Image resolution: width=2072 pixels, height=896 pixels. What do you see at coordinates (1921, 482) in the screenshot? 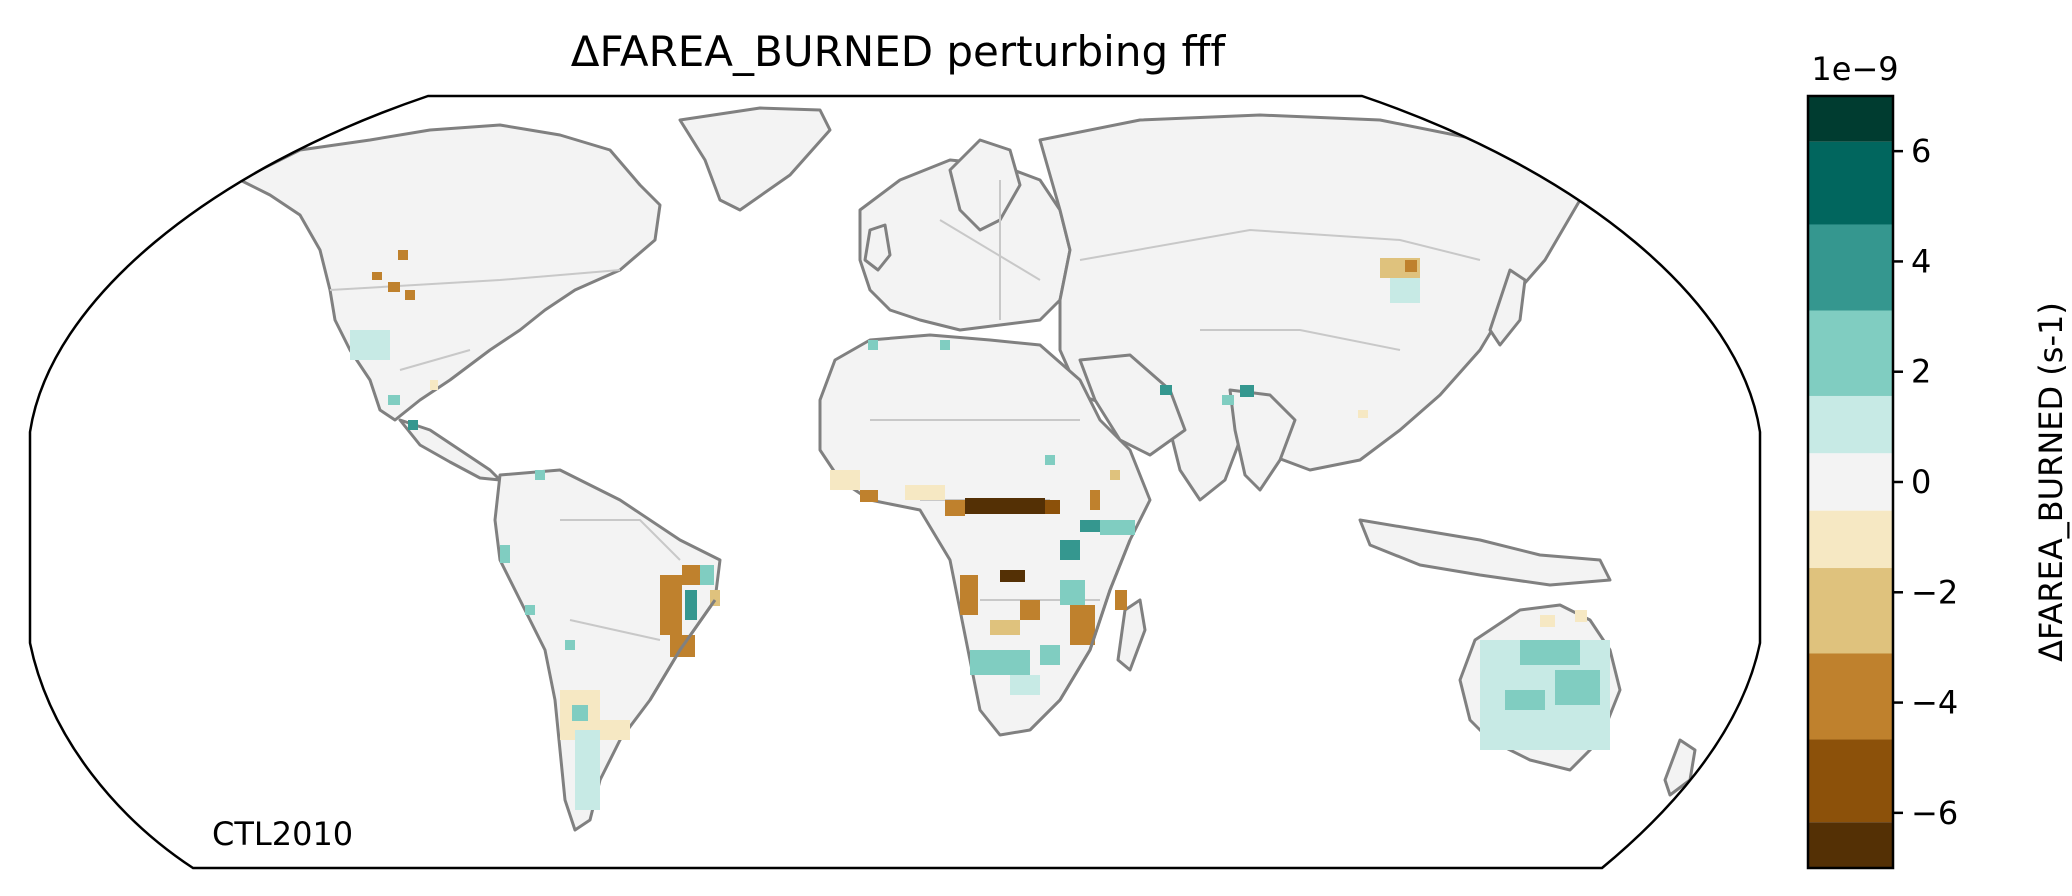
I see `colorbar-tick-label: 0` at bounding box center [1921, 482].